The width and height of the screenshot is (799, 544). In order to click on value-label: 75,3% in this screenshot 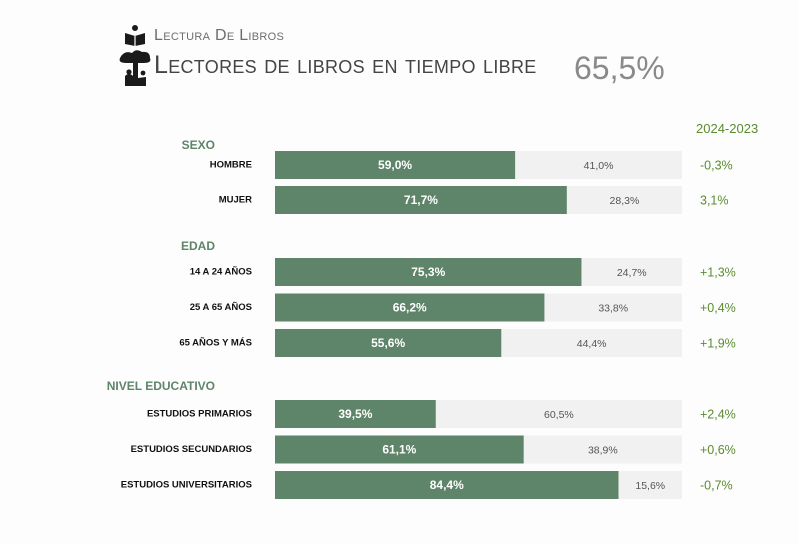, I will do `click(428, 272)`.